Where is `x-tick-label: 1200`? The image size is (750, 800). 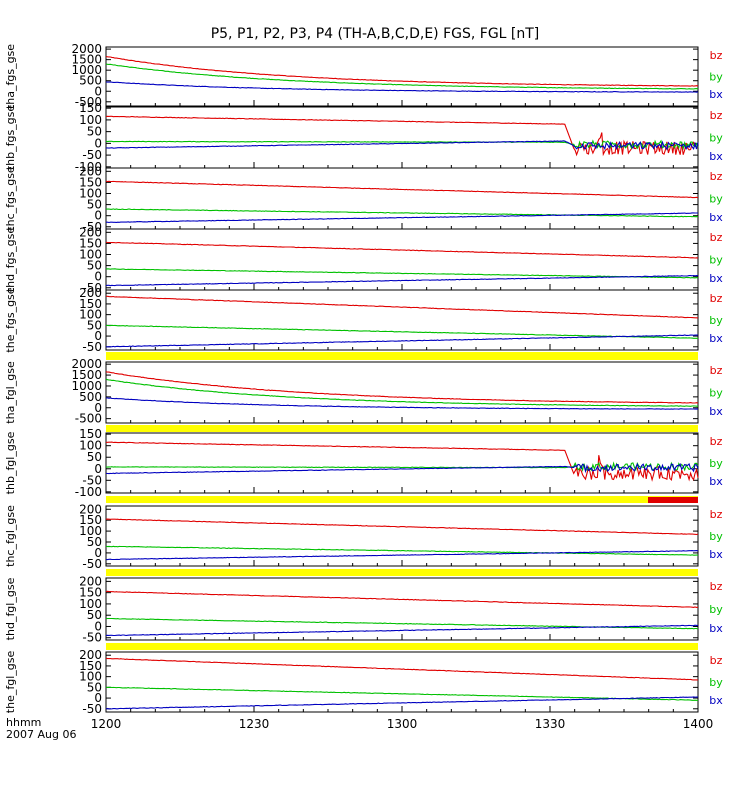 x-tick-label: 1200 is located at coordinates (106, 724).